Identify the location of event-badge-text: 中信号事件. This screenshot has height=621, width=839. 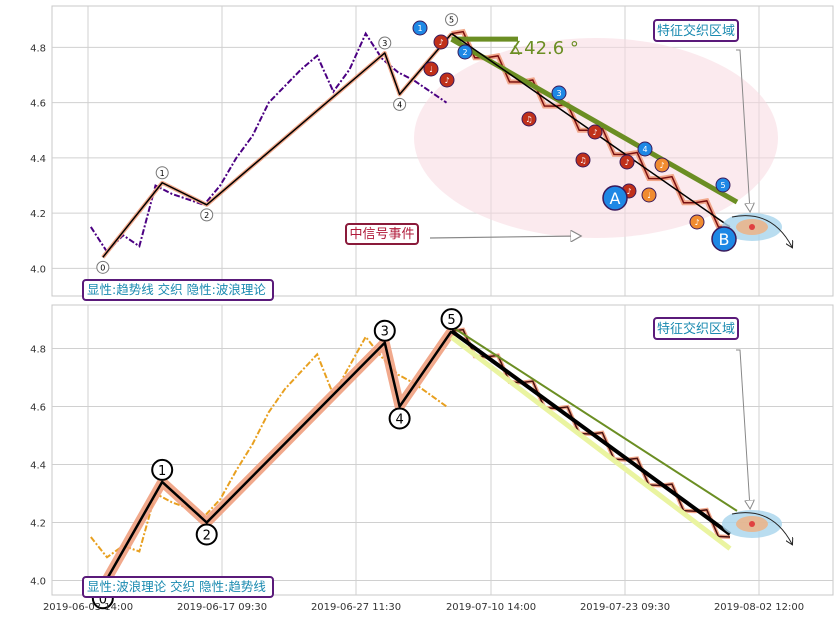
(381, 234).